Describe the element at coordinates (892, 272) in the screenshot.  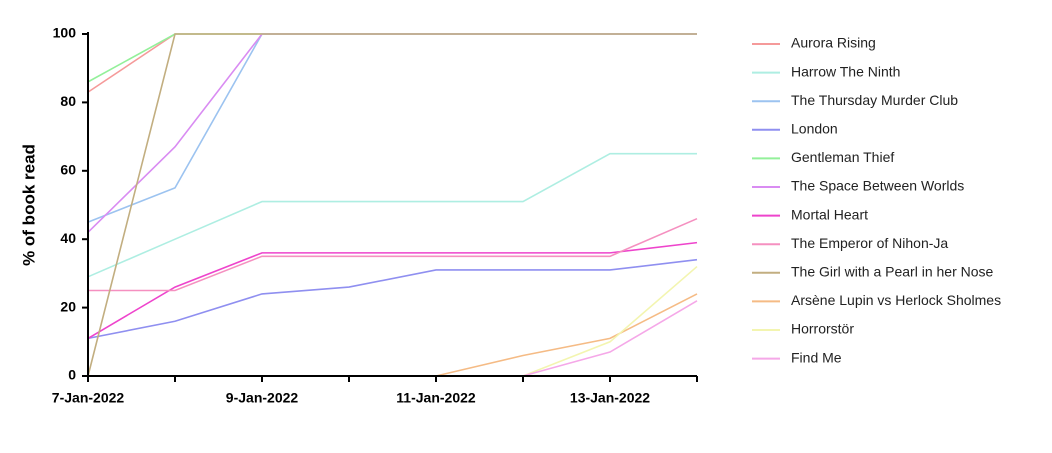
I see `legend-label: The Girl with a Pearl in her Nose` at that location.